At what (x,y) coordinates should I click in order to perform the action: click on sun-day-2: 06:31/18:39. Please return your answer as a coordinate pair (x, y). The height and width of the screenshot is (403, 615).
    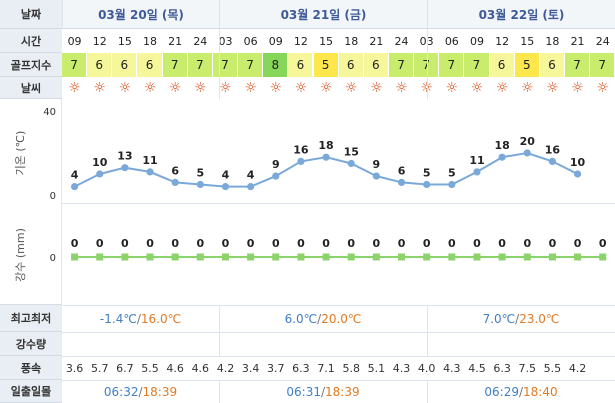
    Looking at the image, I should click on (323, 391).